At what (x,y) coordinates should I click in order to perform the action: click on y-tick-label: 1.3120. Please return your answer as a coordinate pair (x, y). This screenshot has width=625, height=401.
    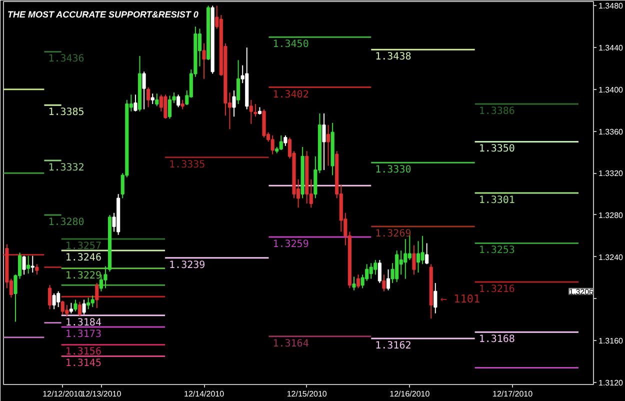
    Looking at the image, I should click on (611, 383).